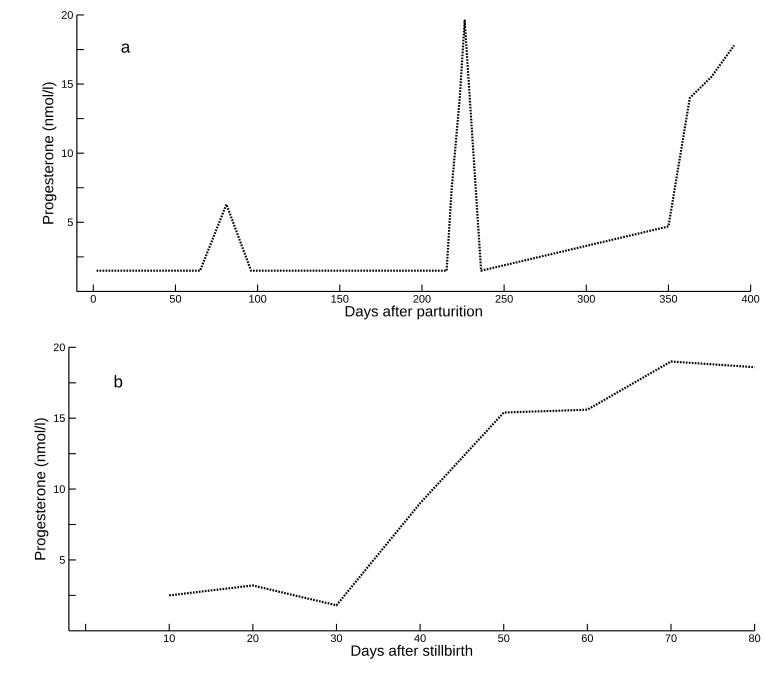  What do you see at coordinates (669, 299) in the screenshot?
I see `x-tick-label: 350` at bounding box center [669, 299].